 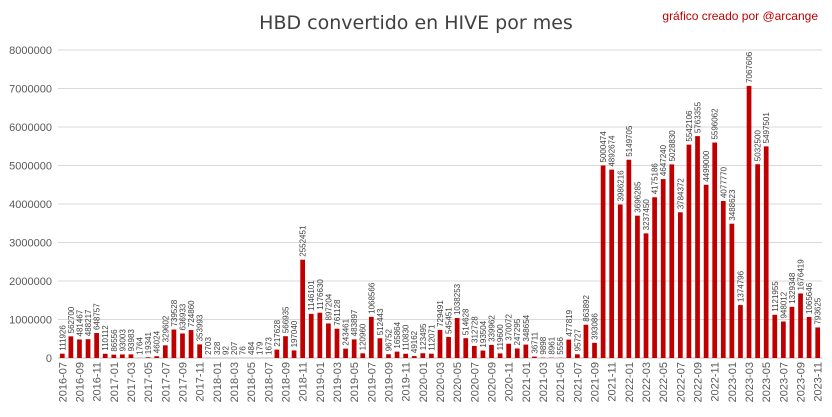 What do you see at coordinates (784, 382) in the screenshot?
I see `x-tick-label: 2023-07` at bounding box center [784, 382].